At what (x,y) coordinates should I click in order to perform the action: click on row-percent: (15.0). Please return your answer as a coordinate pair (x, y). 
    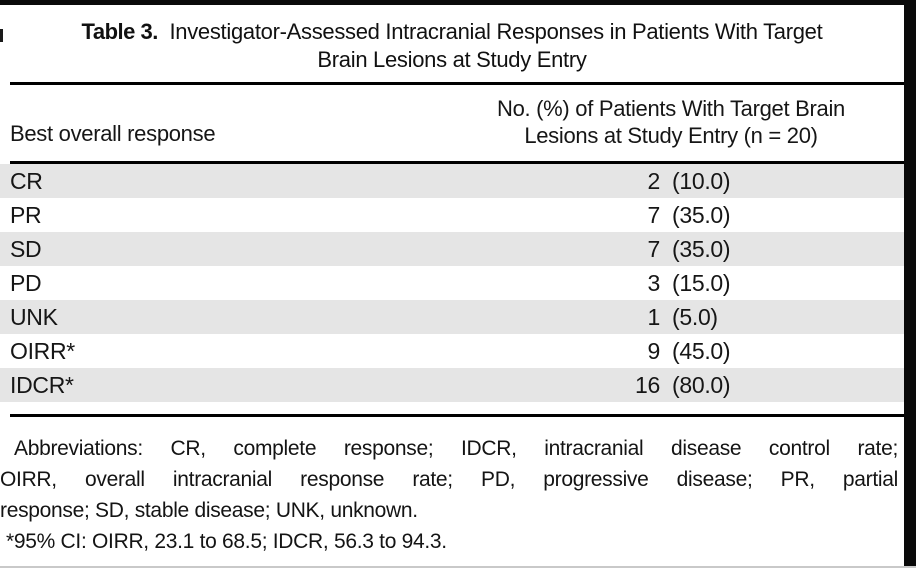
    Looking at the image, I should click on (701, 282).